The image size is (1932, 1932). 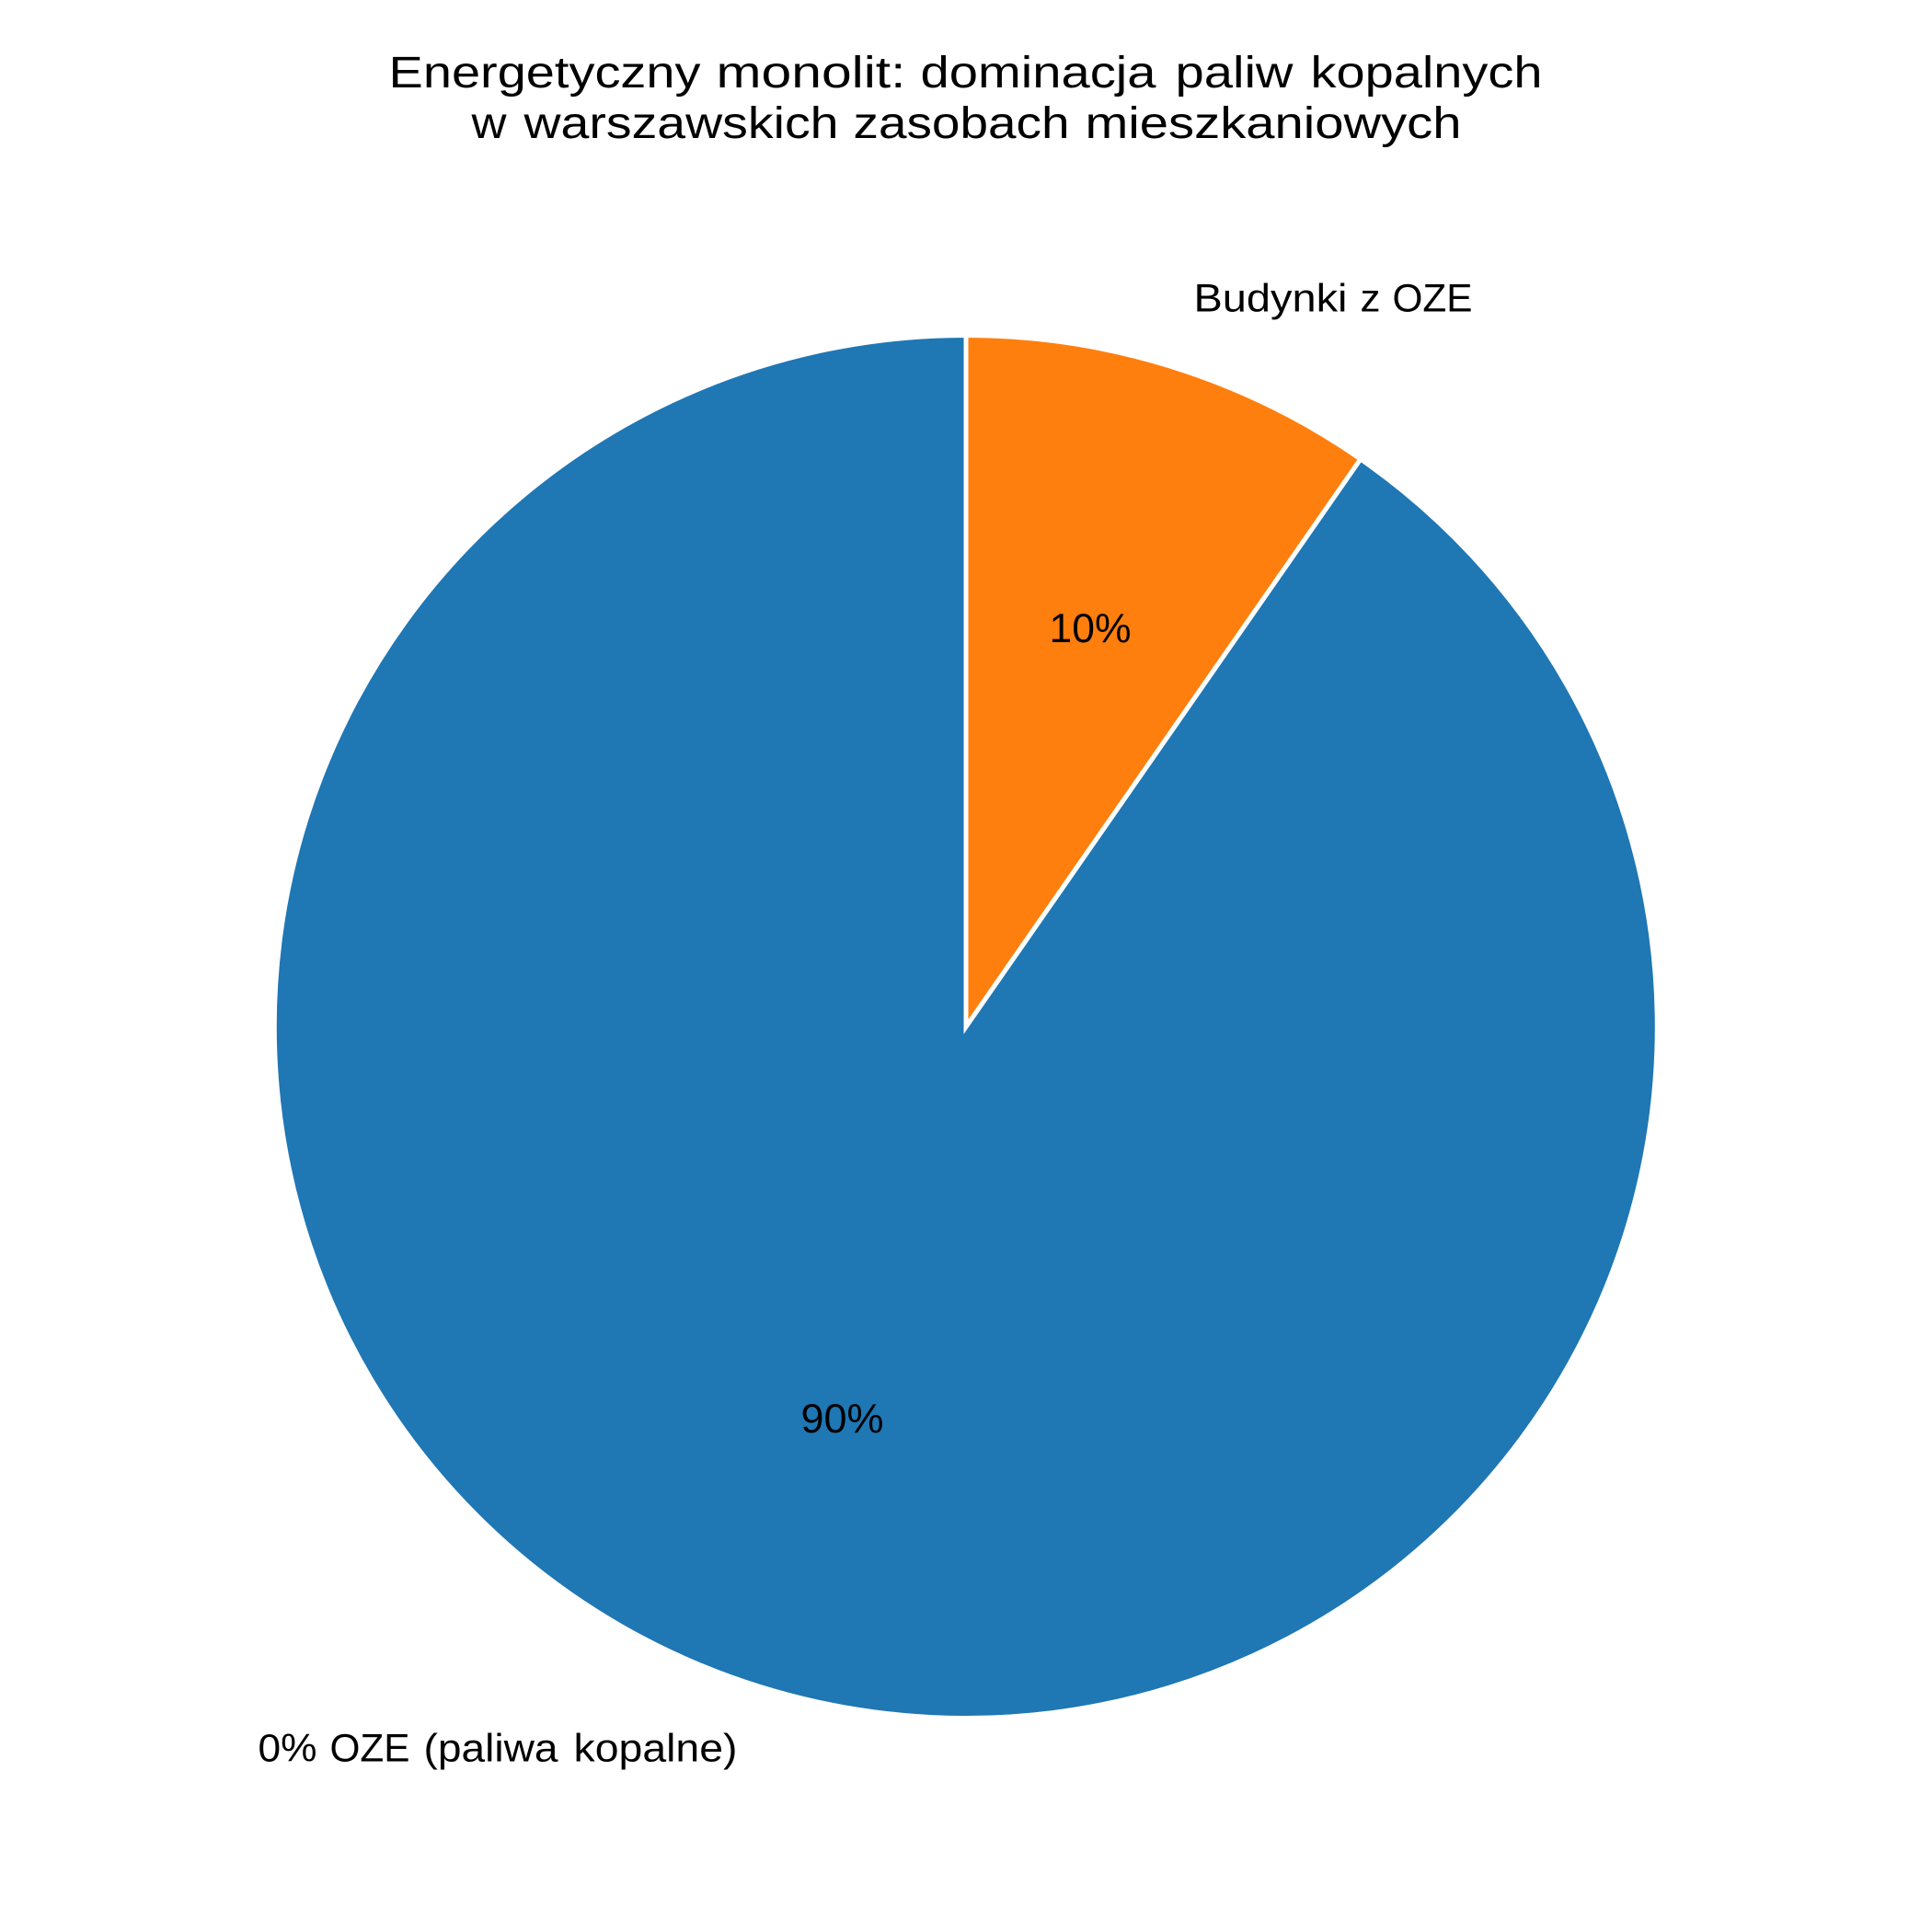 I want to click on svg-text: monolit:, so click(x=811, y=73).